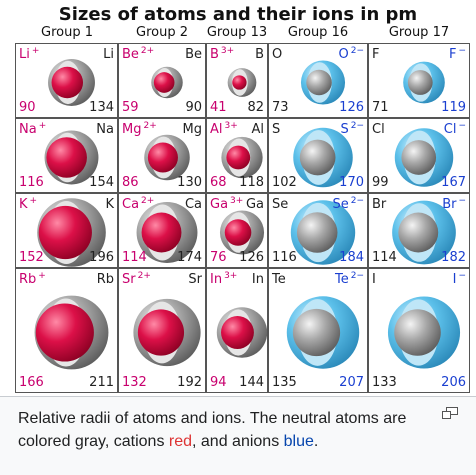  What do you see at coordinates (284, 257) in the screenshot?
I see `atom-radius: 116` at bounding box center [284, 257].